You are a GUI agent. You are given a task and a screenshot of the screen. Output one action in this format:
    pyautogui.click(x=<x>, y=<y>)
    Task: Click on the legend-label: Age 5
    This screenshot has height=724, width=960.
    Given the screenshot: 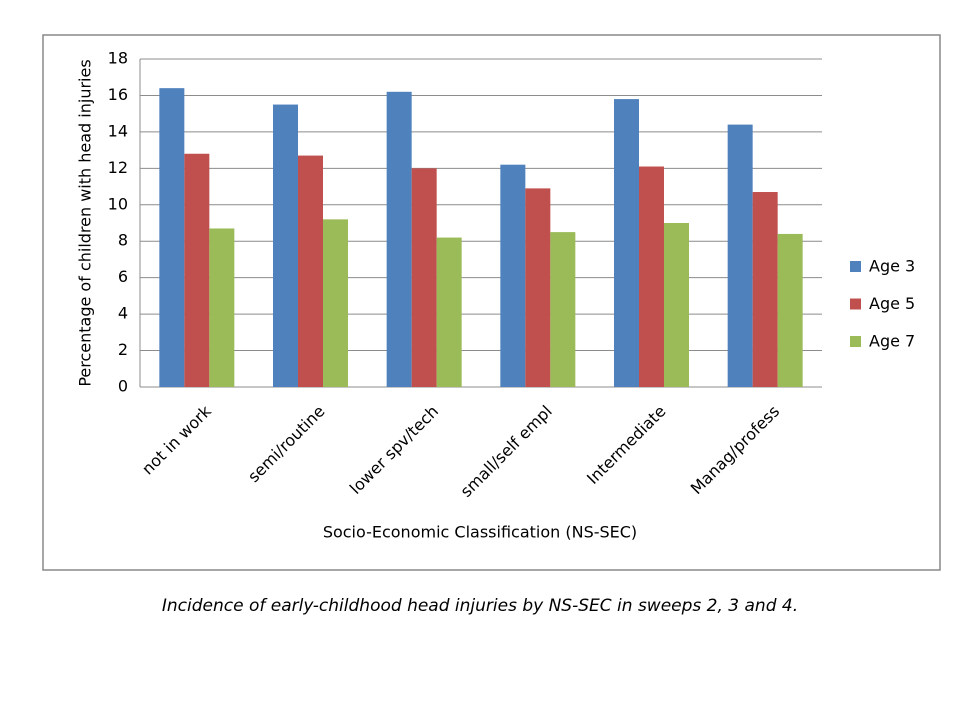 What is the action you would take?
    pyautogui.click(x=892, y=303)
    